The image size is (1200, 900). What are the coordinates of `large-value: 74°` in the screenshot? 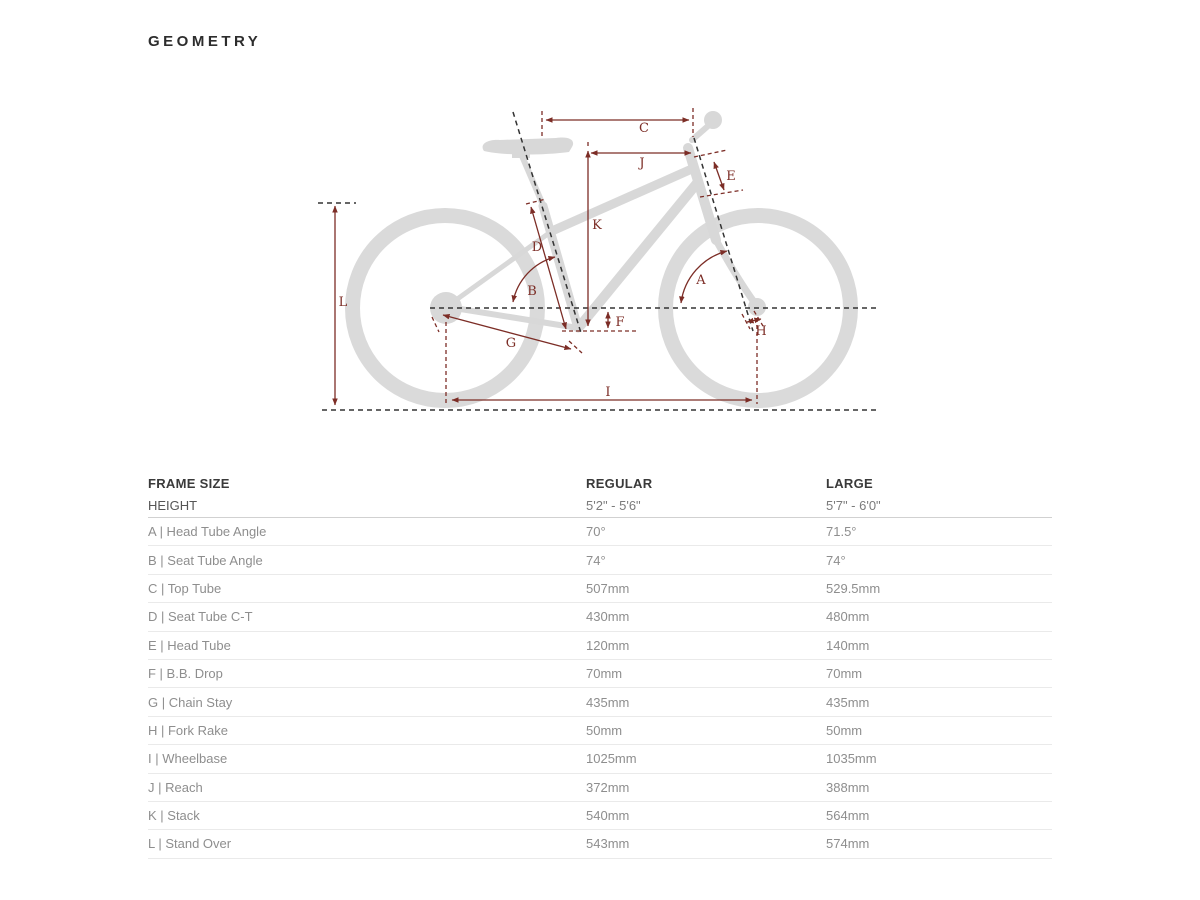 It's located at (836, 560).